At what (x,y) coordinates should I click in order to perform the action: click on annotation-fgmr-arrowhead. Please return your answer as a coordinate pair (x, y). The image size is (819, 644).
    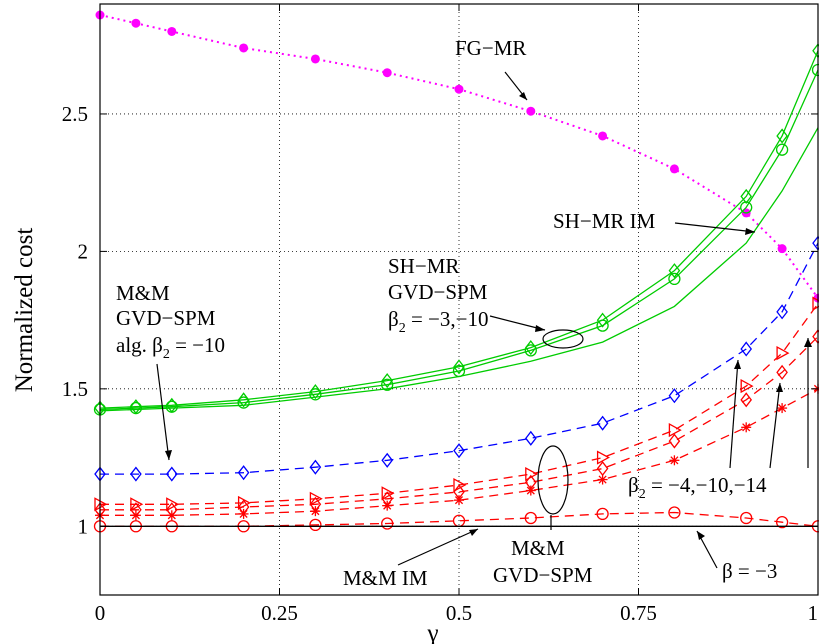
    Looking at the image, I should click on (523, 96).